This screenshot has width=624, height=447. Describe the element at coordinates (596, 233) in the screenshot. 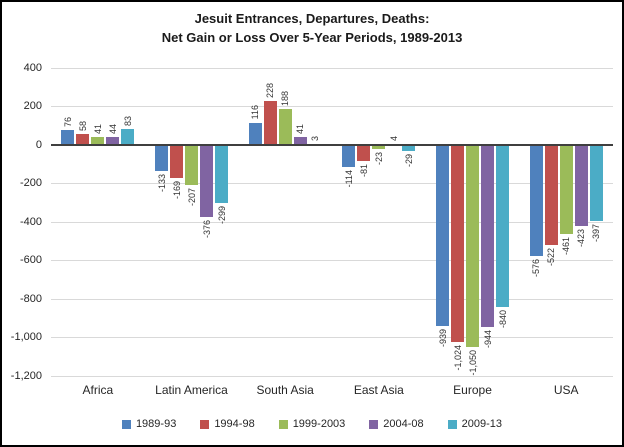

I see `data-label: -397` at that location.